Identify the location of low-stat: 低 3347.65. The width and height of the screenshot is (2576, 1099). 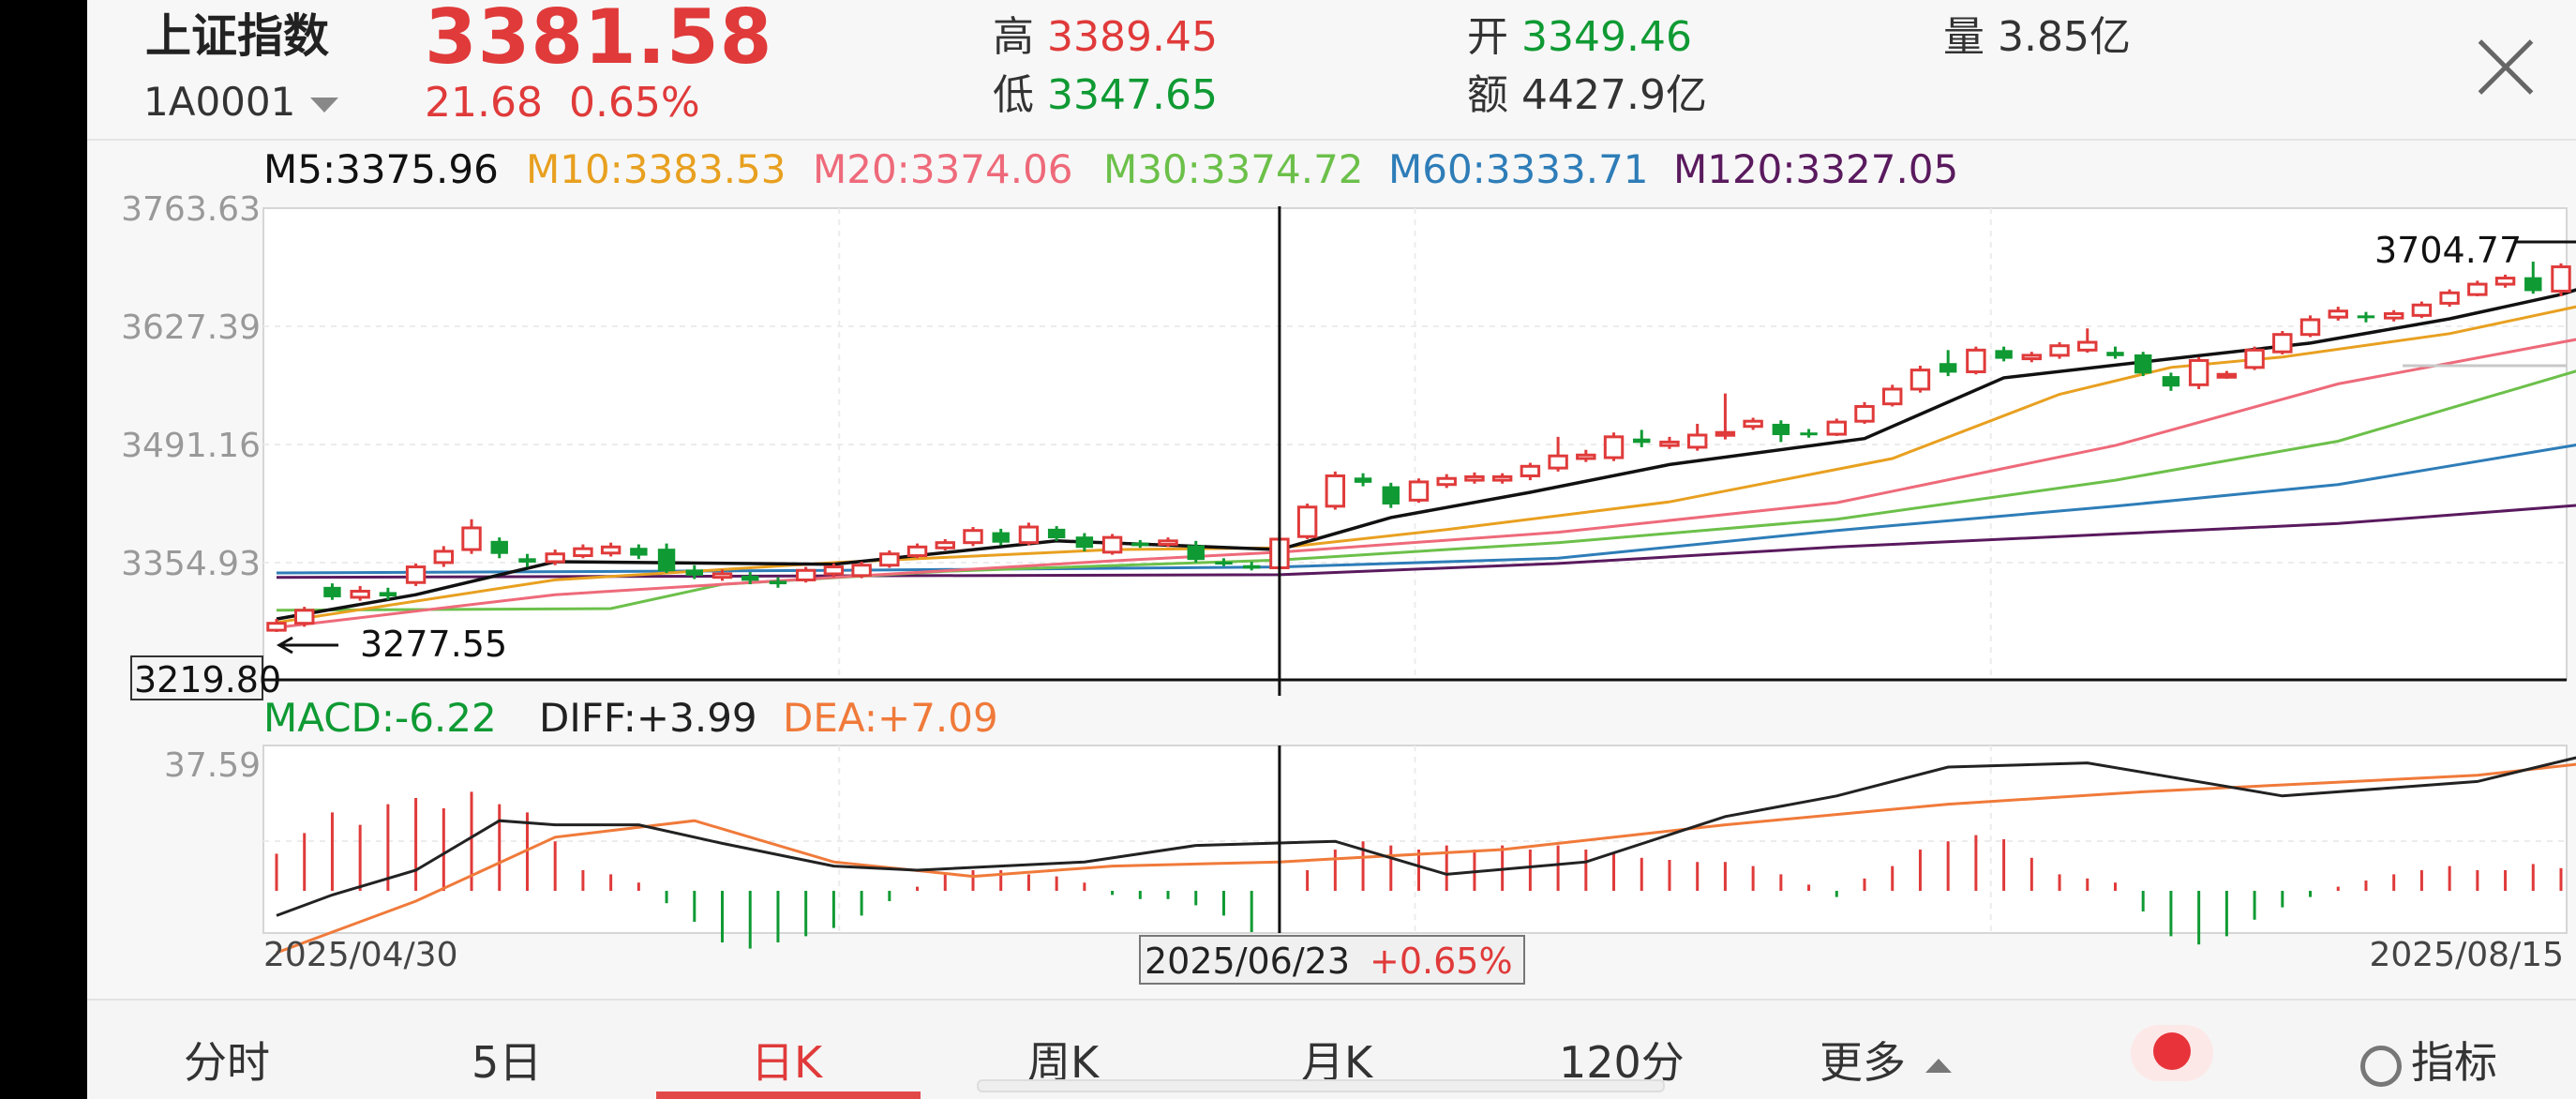
(1105, 95).